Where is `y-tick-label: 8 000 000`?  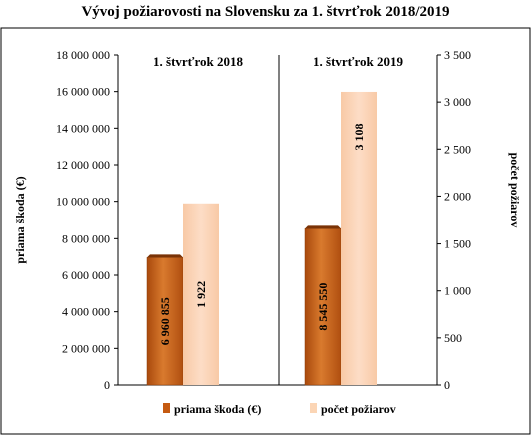 y-tick-label: 8 000 000 is located at coordinates (86, 238).